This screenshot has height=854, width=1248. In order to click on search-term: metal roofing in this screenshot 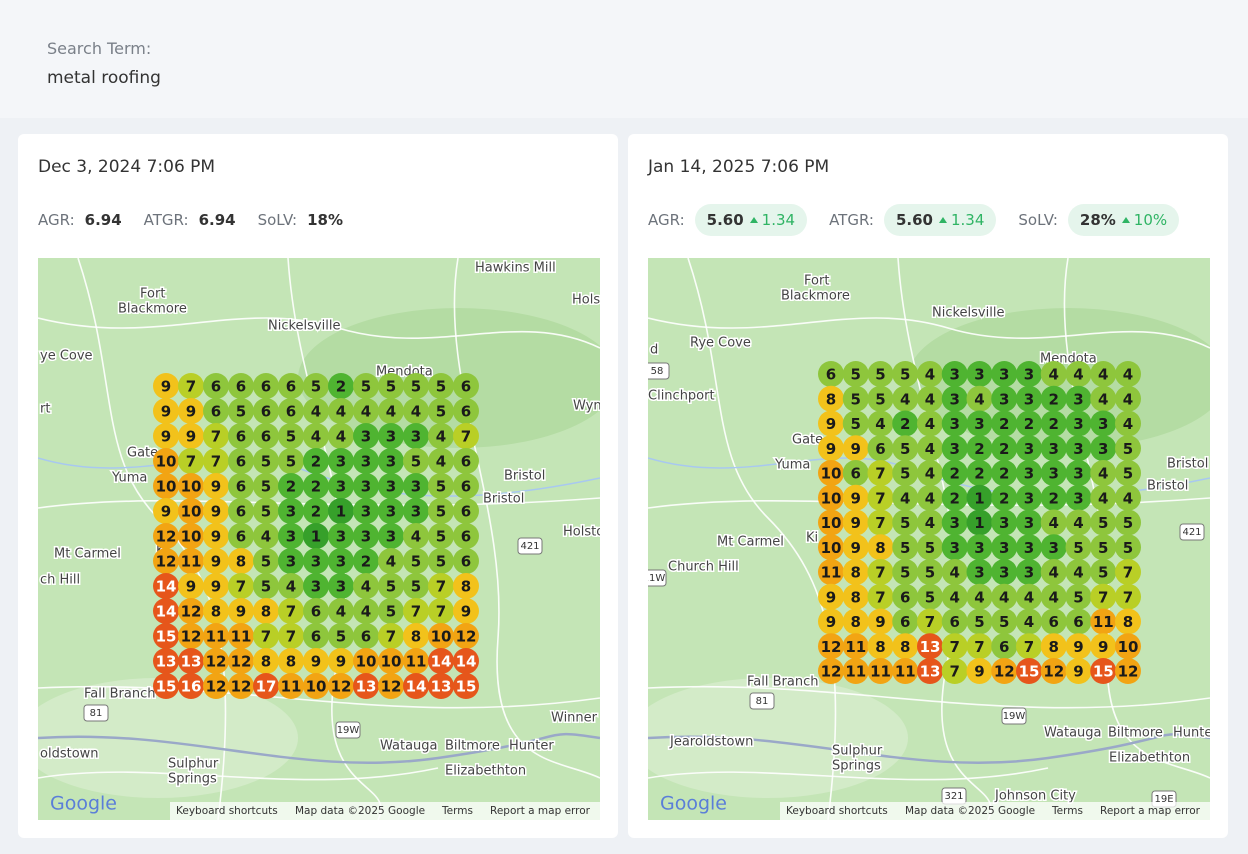, I will do `click(104, 78)`.